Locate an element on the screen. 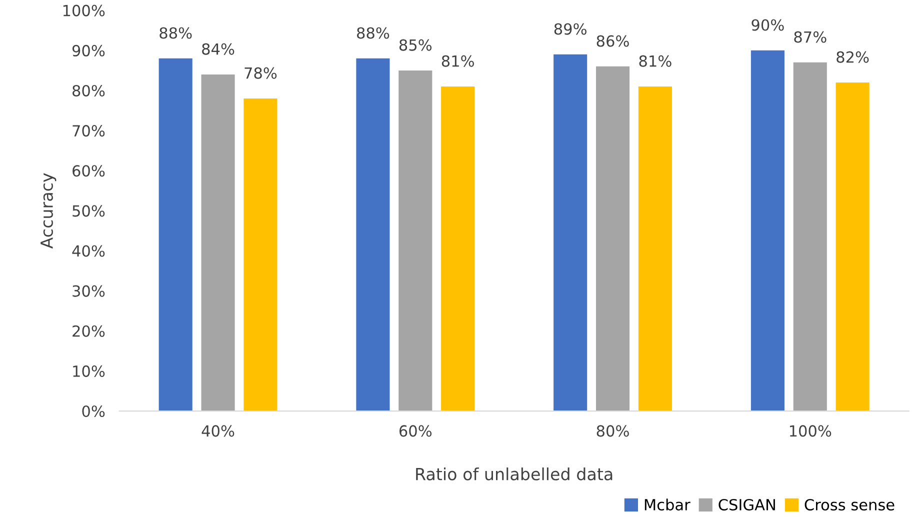 The image size is (918, 517). legend-label: Mcbar is located at coordinates (667, 504).